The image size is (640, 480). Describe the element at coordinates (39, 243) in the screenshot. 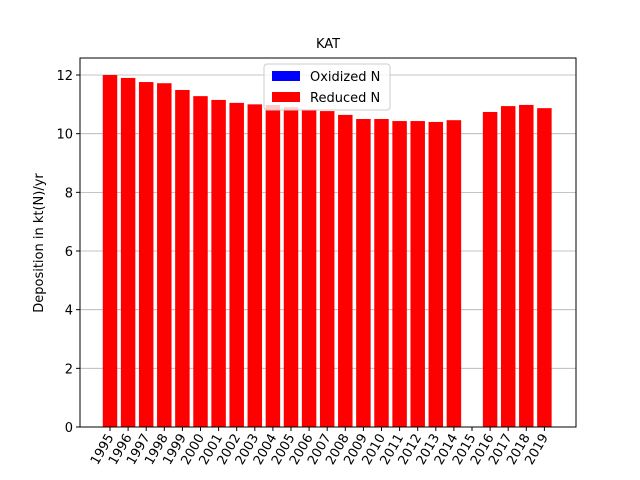

I see `y-axis-label: Deposition in kt(N)/yr` at that location.